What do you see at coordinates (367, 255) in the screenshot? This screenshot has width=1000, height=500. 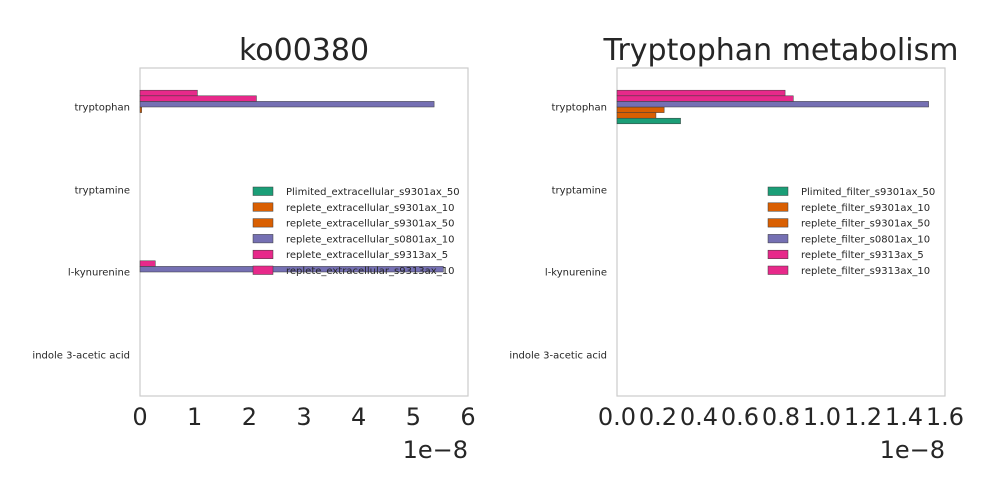 I see `legend-label: replete_extracellular_s9313ax_5` at bounding box center [367, 255].